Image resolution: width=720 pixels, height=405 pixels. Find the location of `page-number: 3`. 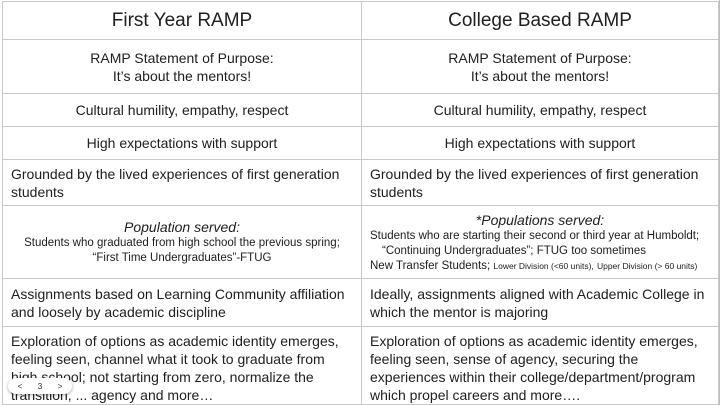

page-number: 3 is located at coordinates (40, 386).